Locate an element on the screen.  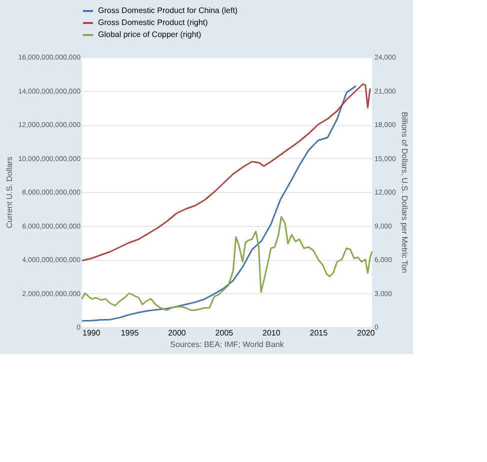
x-tick-label: 2010 is located at coordinates (271, 333).